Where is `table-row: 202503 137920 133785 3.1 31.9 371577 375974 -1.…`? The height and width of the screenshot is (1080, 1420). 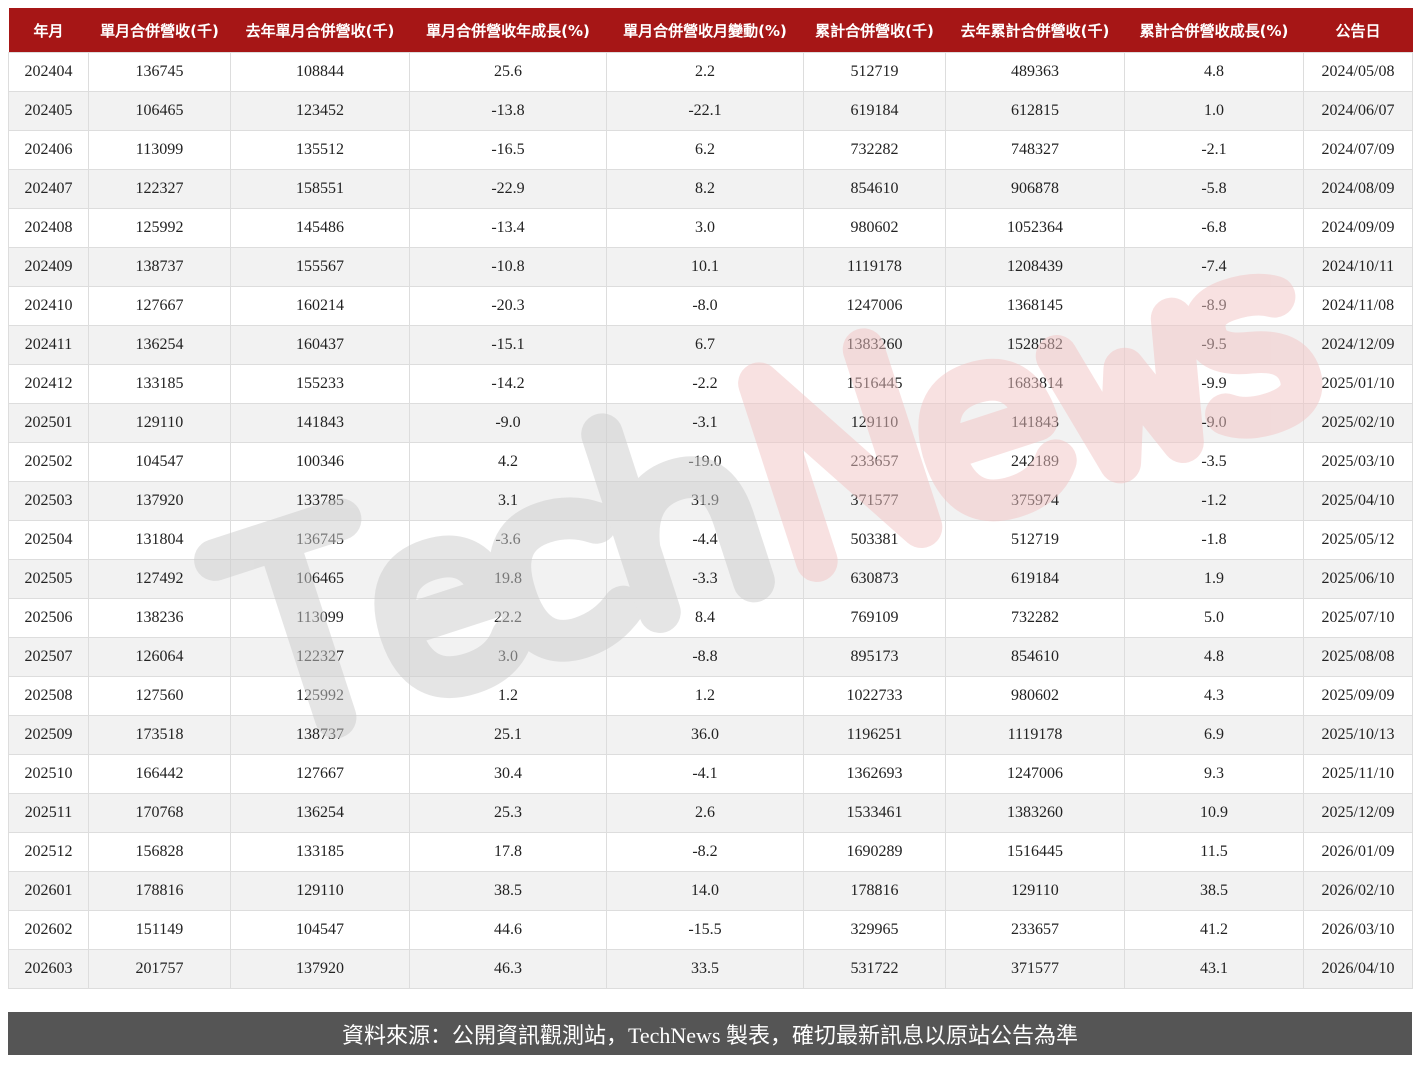 table-row: 202503 137920 133785 3.1 31.9 371577 375974 -1.… is located at coordinates (710, 501).